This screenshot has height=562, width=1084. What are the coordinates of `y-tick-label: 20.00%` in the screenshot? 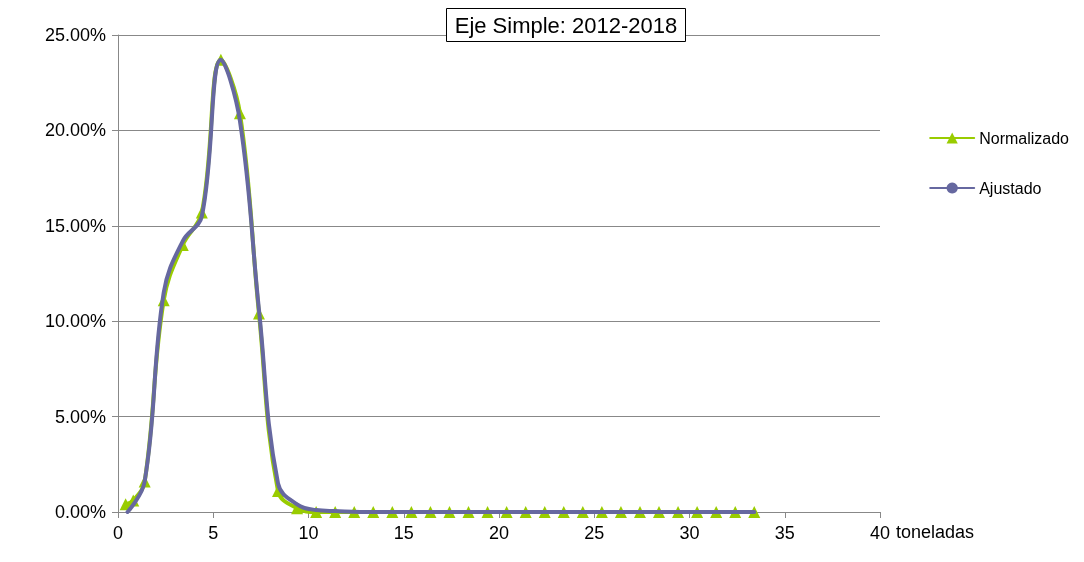 It's located at (75, 130).